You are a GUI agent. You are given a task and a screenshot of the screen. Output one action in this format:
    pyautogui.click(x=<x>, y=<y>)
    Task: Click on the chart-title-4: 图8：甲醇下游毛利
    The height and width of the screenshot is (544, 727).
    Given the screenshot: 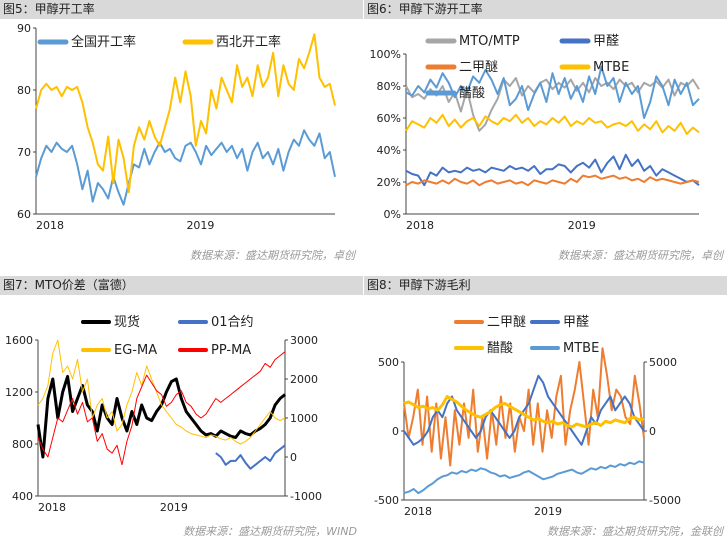 What is the action you would take?
    pyautogui.click(x=545, y=285)
    